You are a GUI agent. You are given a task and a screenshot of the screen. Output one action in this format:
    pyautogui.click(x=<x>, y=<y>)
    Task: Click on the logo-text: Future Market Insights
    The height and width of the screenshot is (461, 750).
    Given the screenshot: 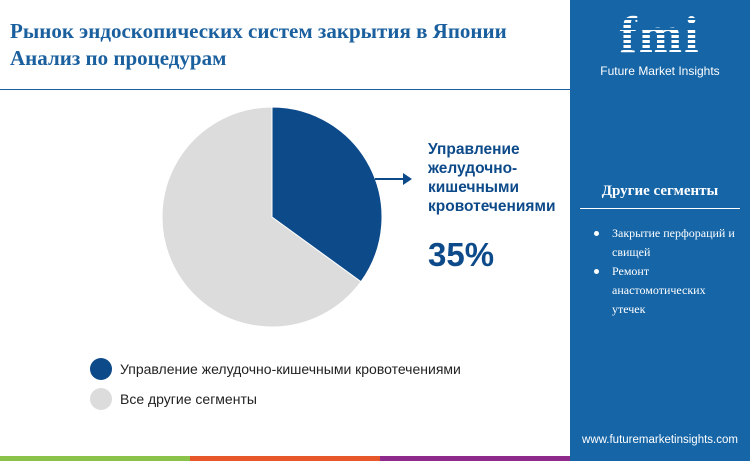 What is the action you would take?
    pyautogui.click(x=660, y=71)
    